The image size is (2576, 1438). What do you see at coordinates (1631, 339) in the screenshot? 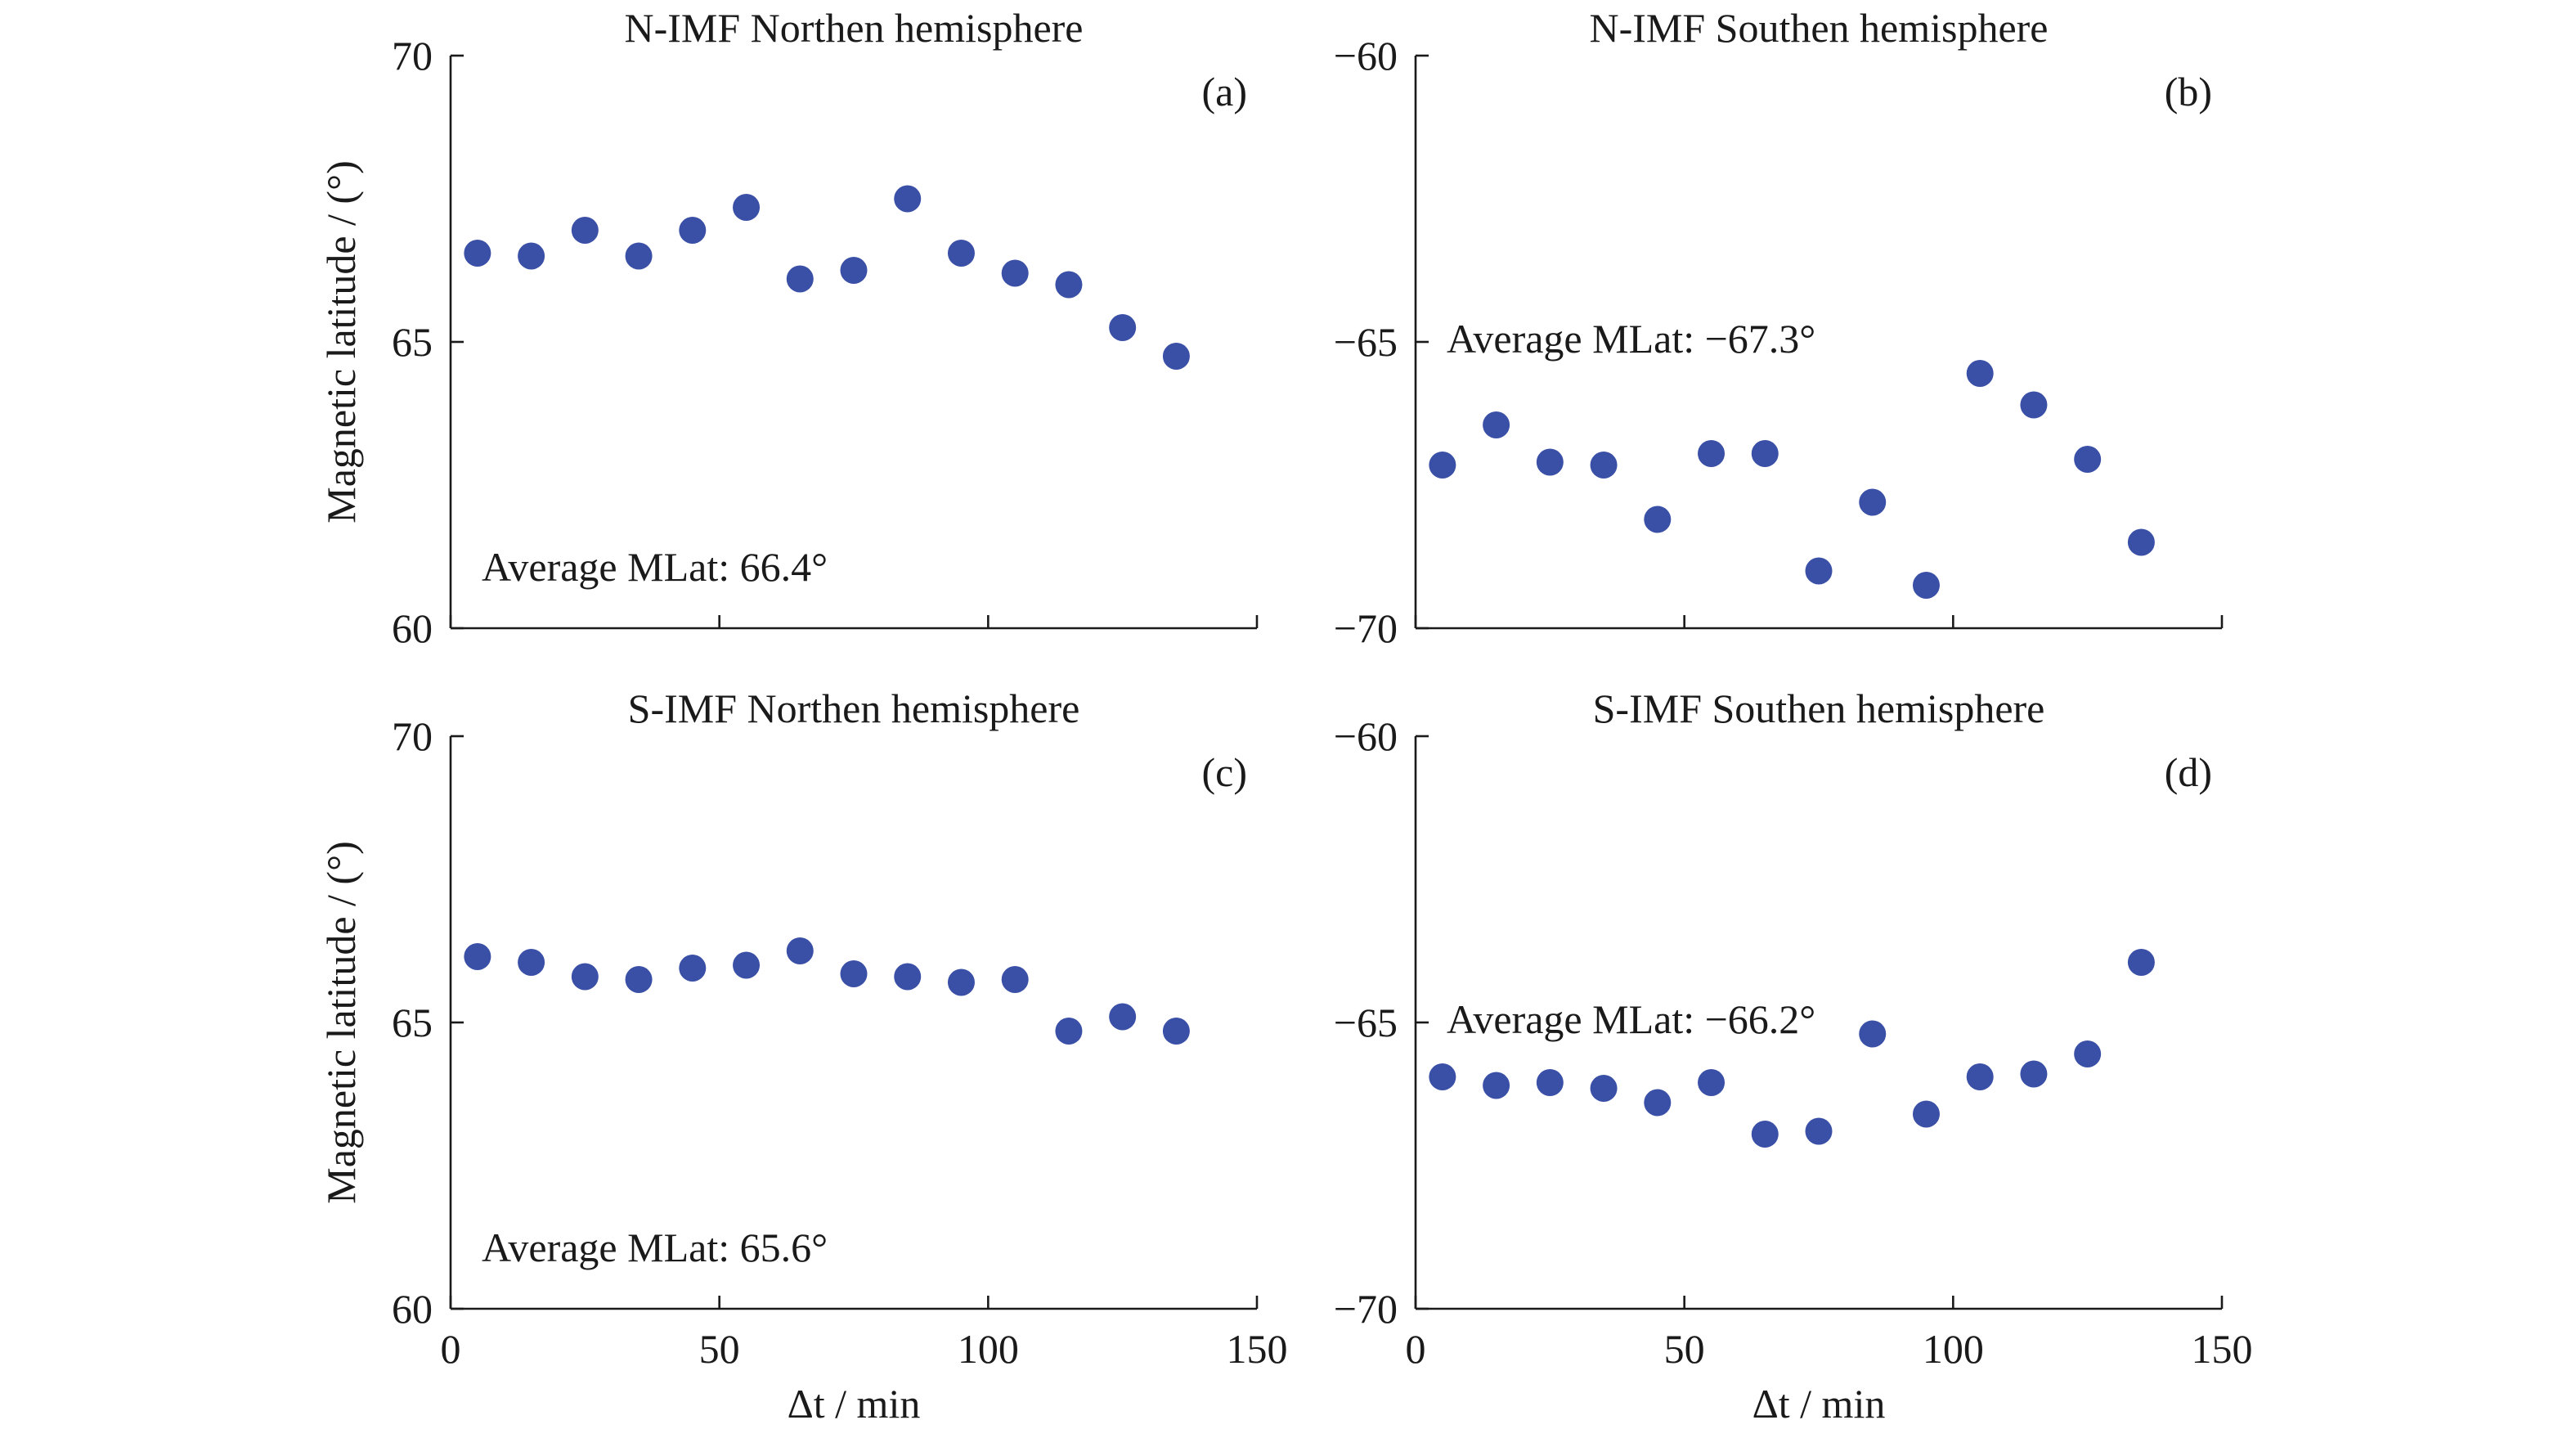
I see `average-annotation: Average MLat: −67.3°` at bounding box center [1631, 339].